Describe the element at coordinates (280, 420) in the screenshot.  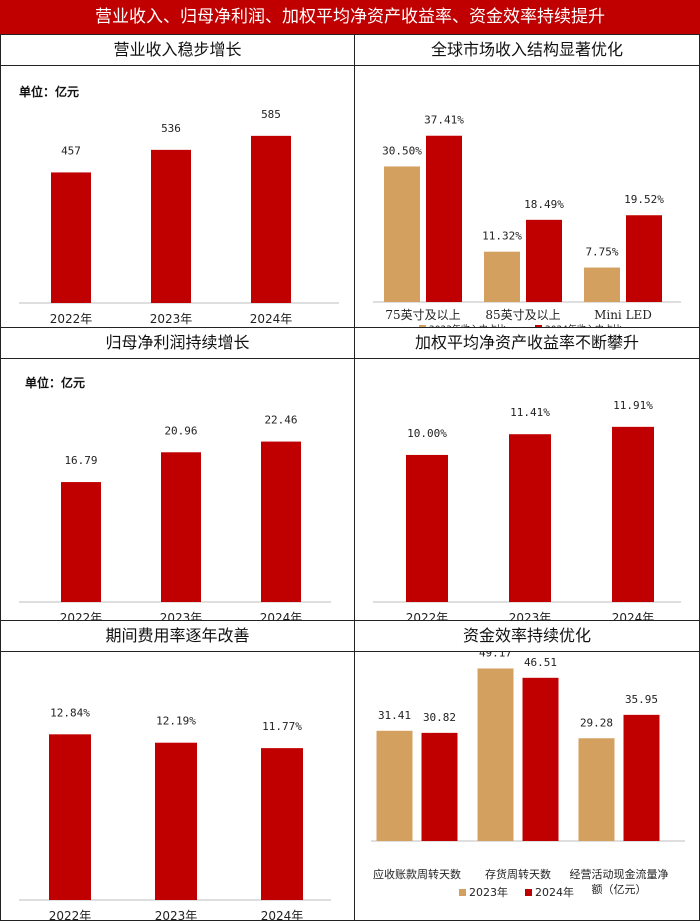
I see `data-label: 22.46` at that location.